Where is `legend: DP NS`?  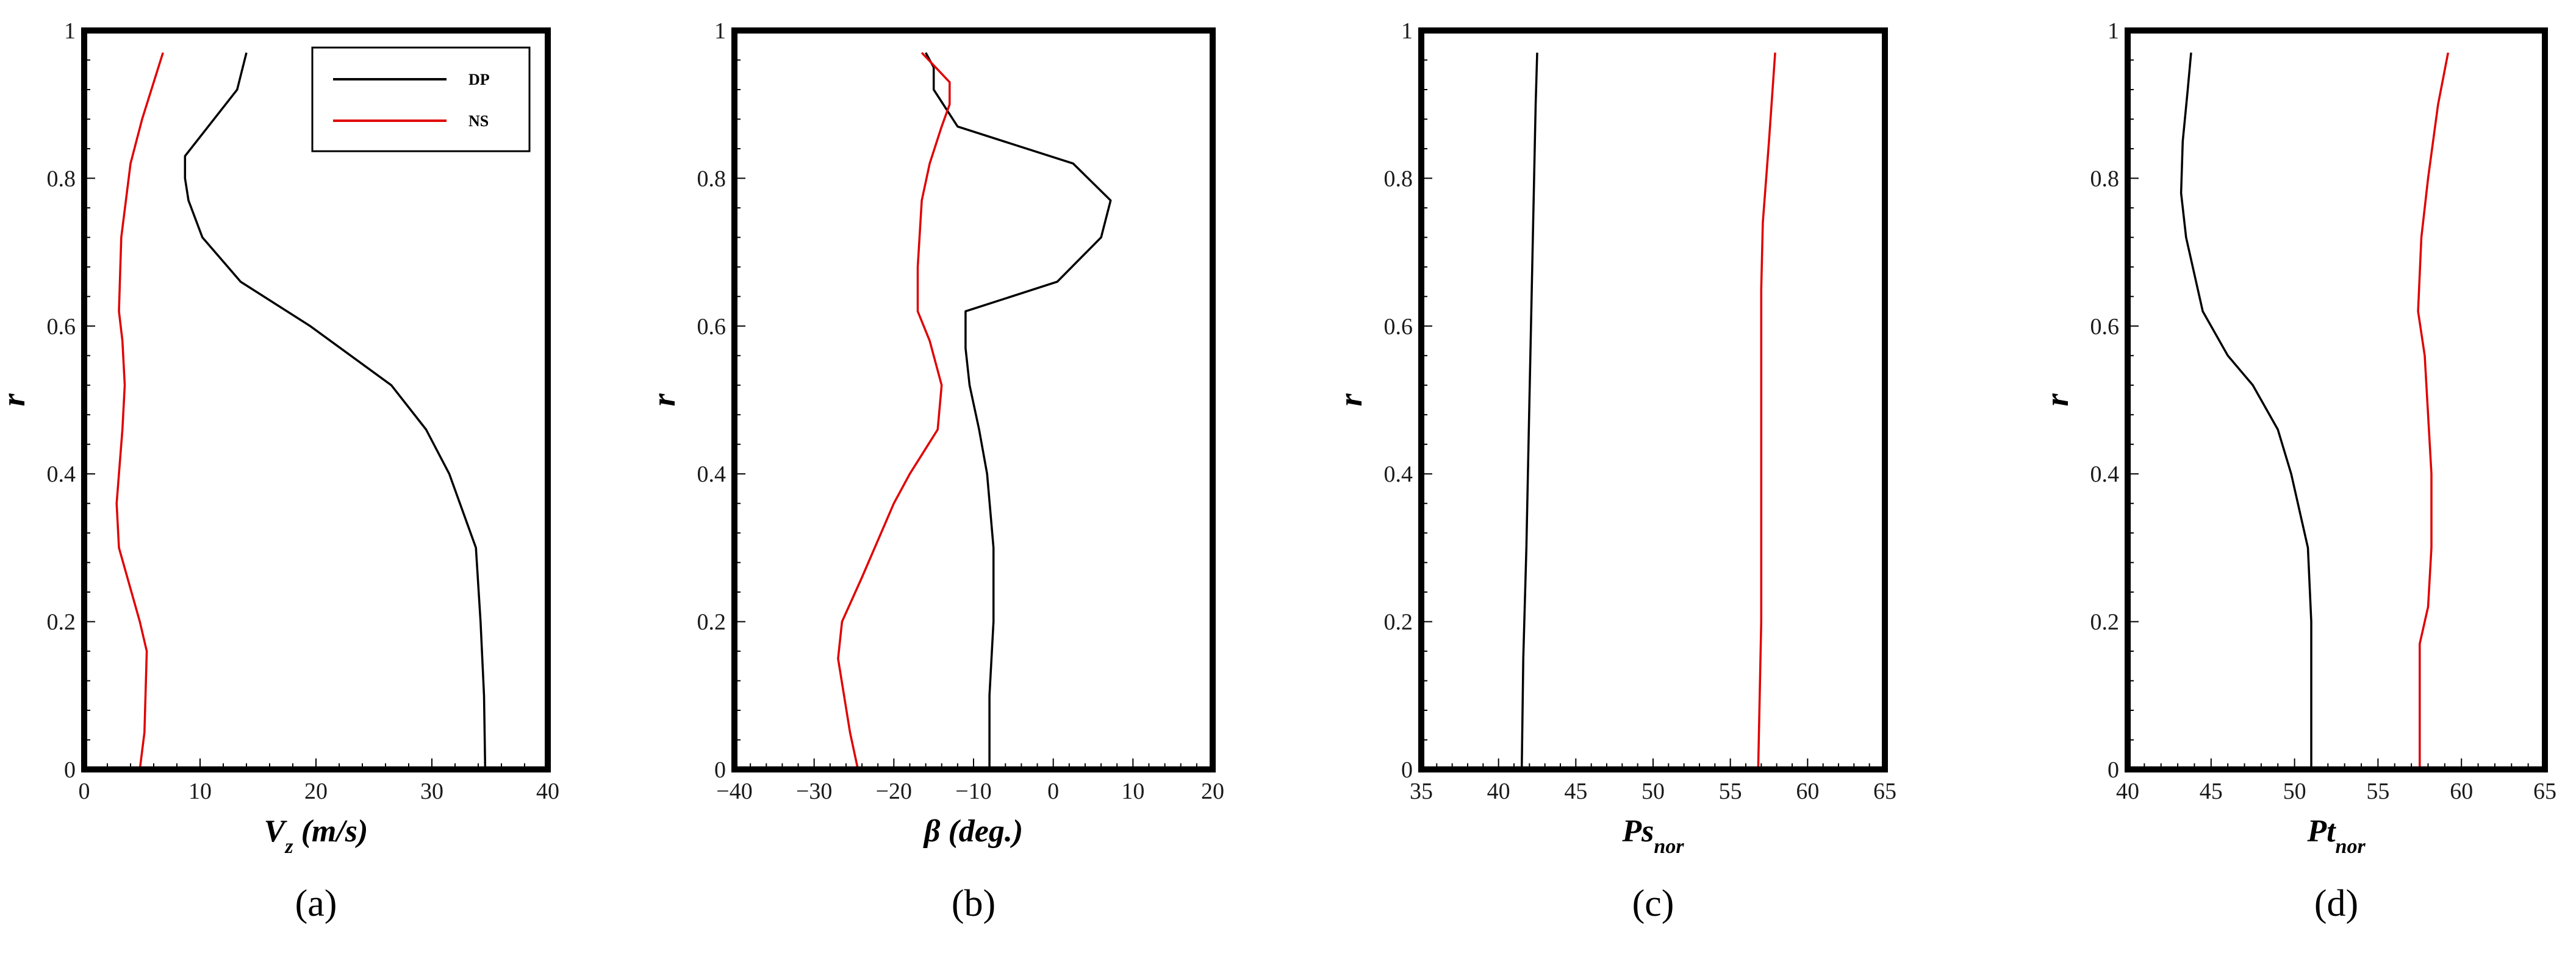
legend: DP NS is located at coordinates (421, 99).